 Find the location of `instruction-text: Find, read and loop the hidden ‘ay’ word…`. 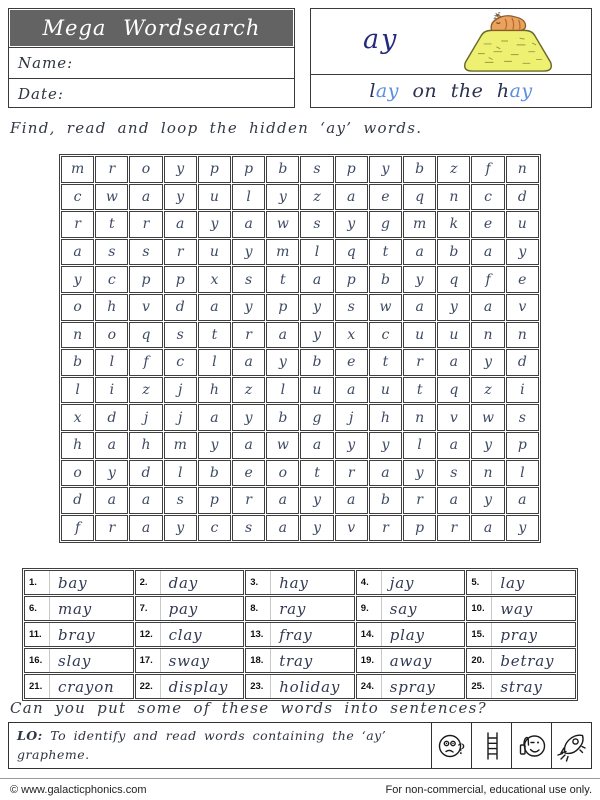

instruction-text: Find, read and loop the hidden ‘ay’ word… is located at coordinates (216, 128).